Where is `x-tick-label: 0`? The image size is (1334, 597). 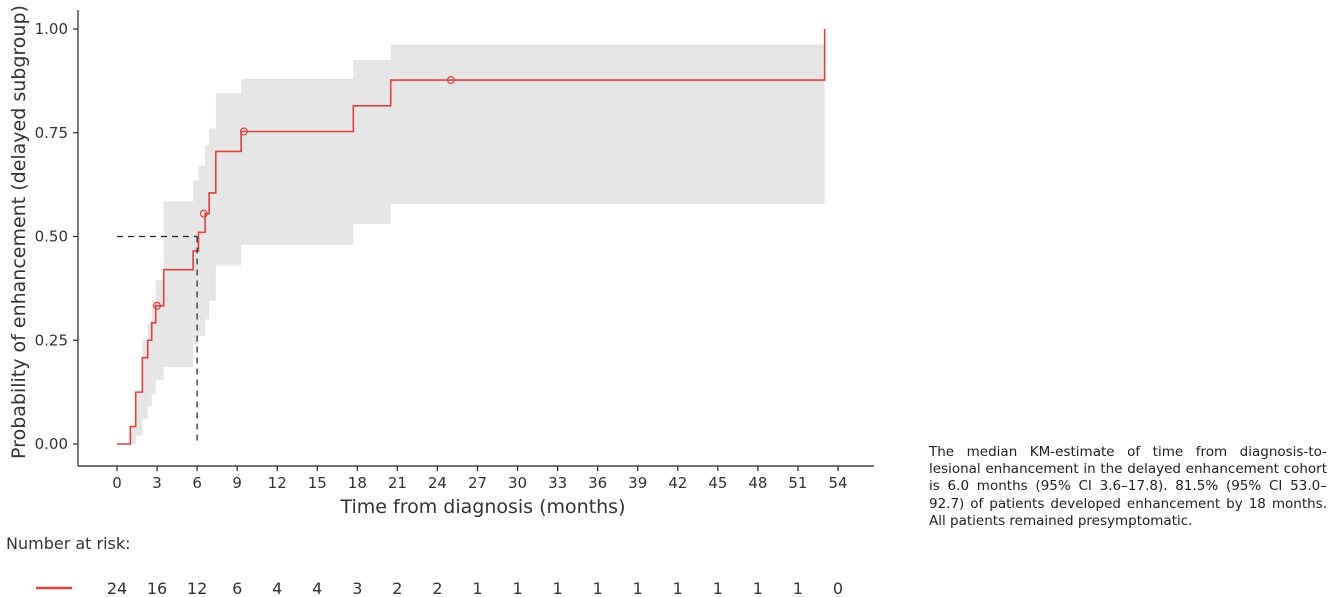
x-tick-label: 0 is located at coordinates (117, 483).